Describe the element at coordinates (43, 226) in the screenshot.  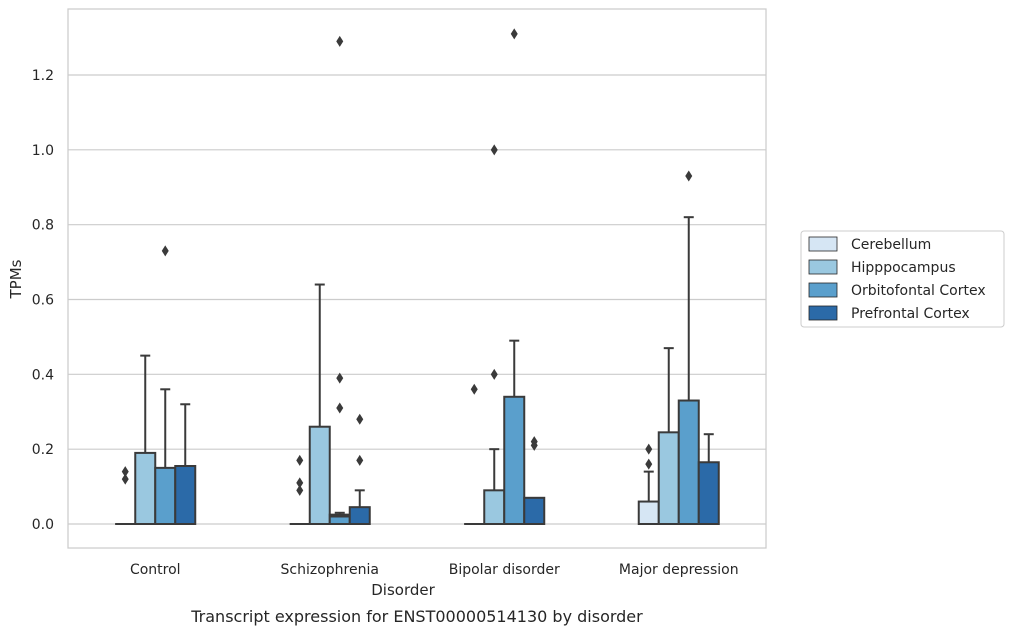
I see `y-tick-label: 0.8` at that location.